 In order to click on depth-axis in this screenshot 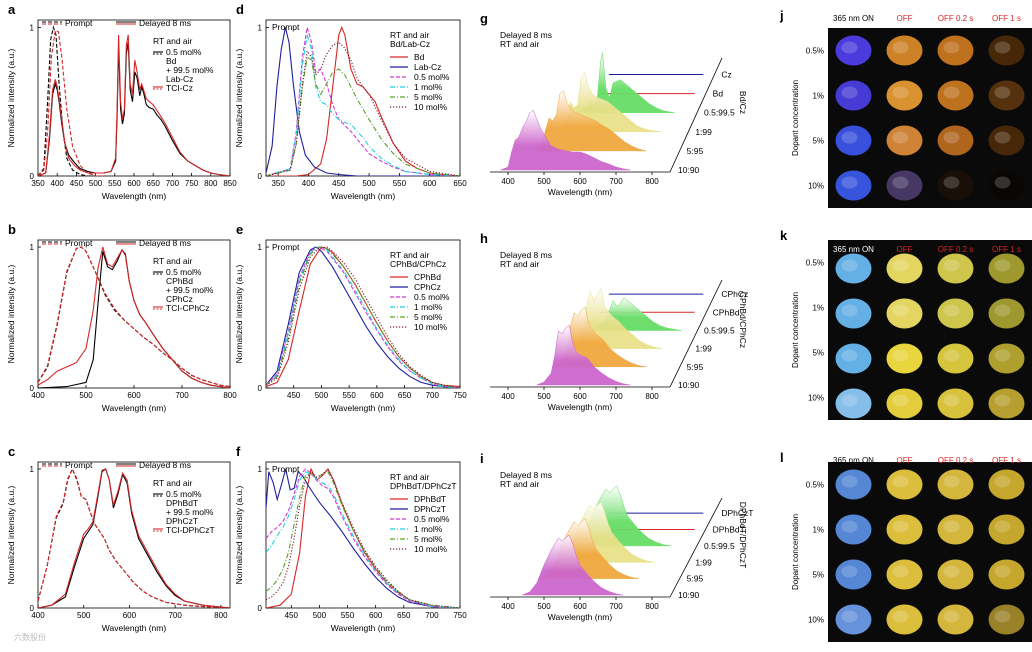, I will do `click(696, 333)`.